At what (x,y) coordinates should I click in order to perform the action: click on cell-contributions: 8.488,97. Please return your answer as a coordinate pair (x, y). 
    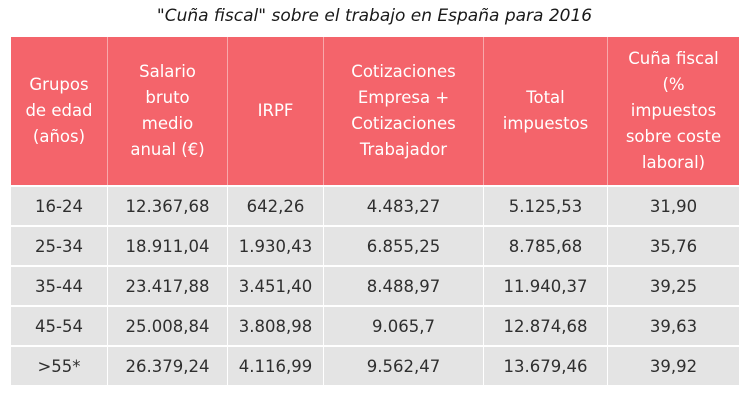
    Looking at the image, I should click on (403, 285).